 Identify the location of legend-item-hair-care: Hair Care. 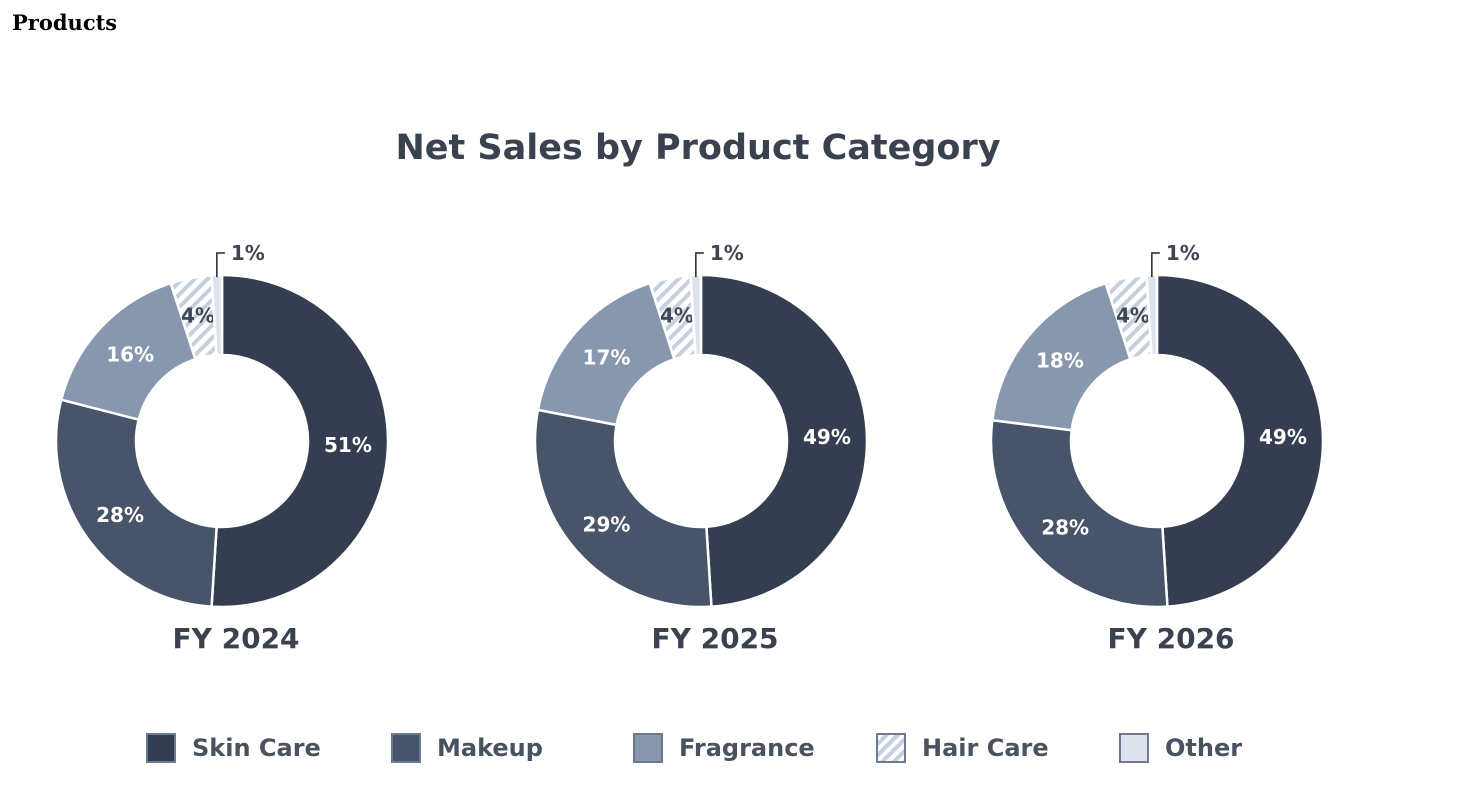
(962, 748).